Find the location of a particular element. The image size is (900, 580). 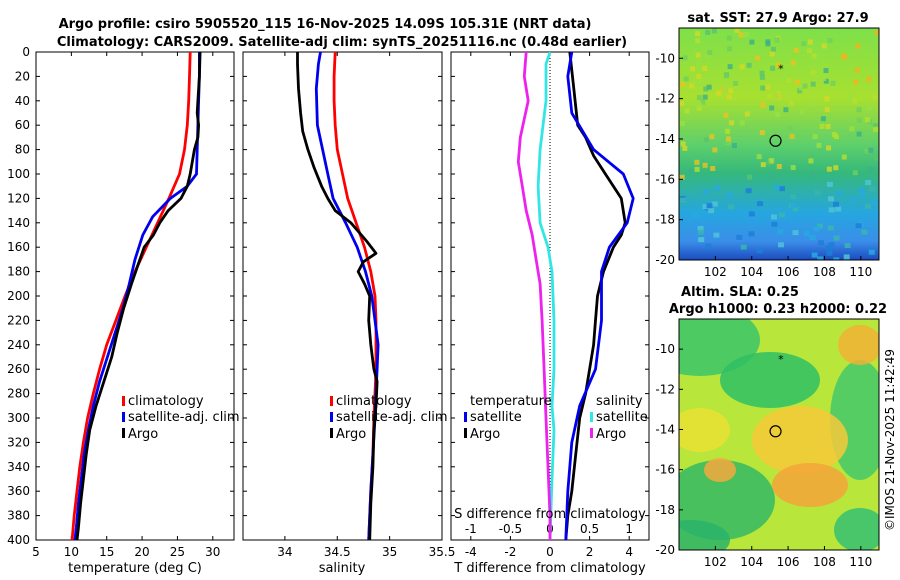

sst-map-axes: 102 104 106 108 110 -10 -12 -14 -16 -18 -20 is located at coordinates (763, 165).